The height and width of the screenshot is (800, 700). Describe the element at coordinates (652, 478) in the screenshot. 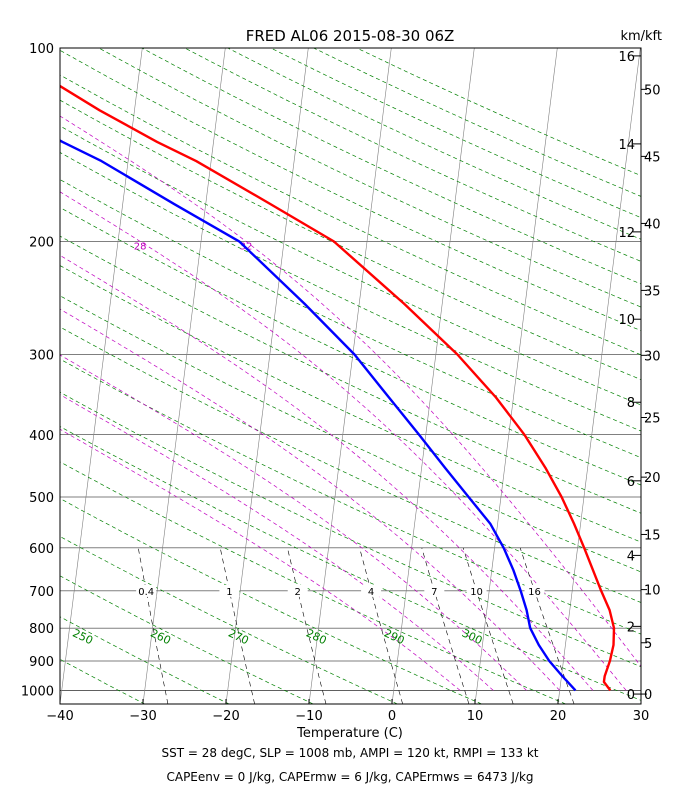

I see `kft-tick-label: 20` at that location.